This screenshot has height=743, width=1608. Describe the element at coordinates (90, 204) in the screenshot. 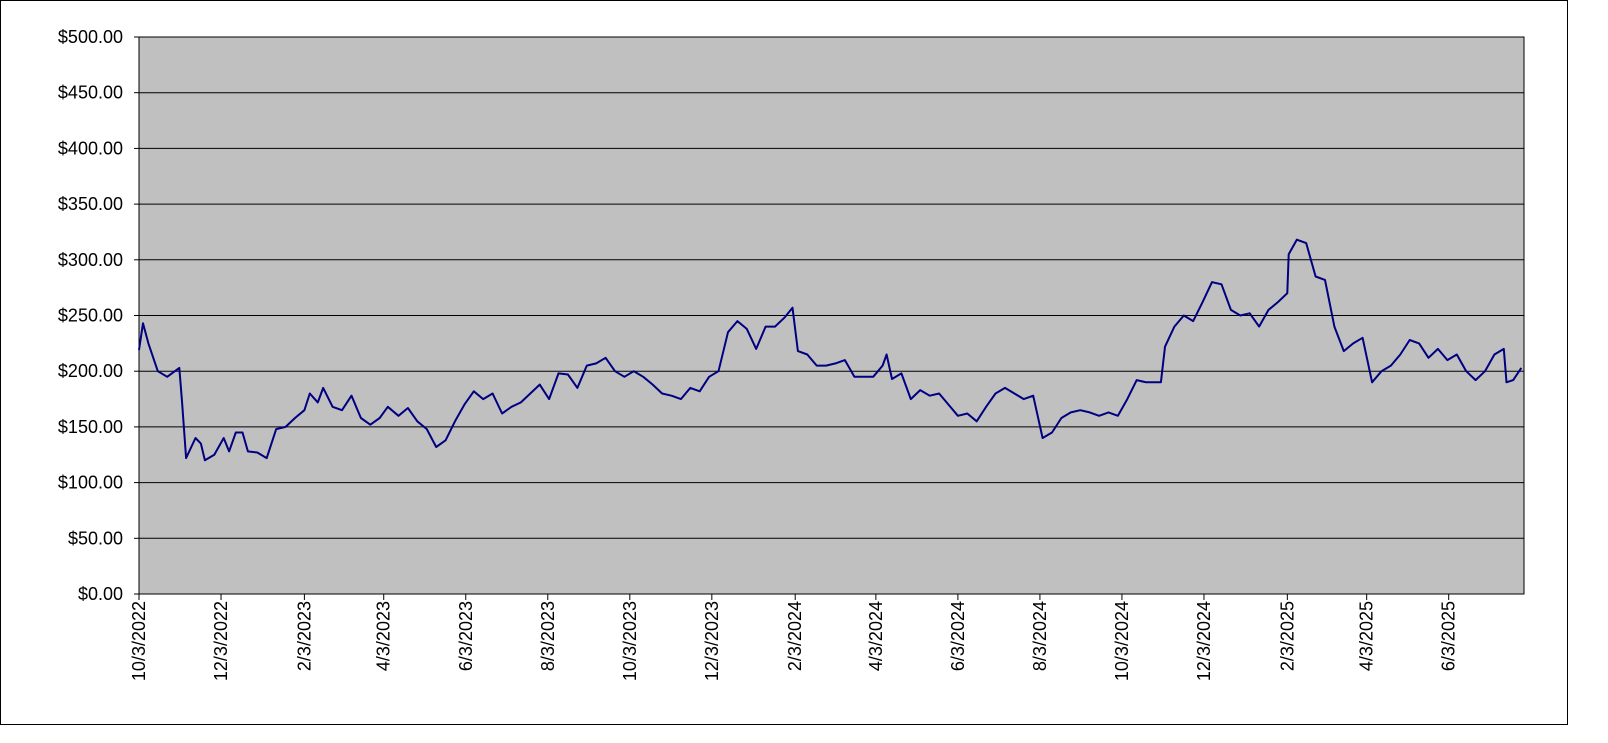

I see `y-tick-label: $350.00` at that location.